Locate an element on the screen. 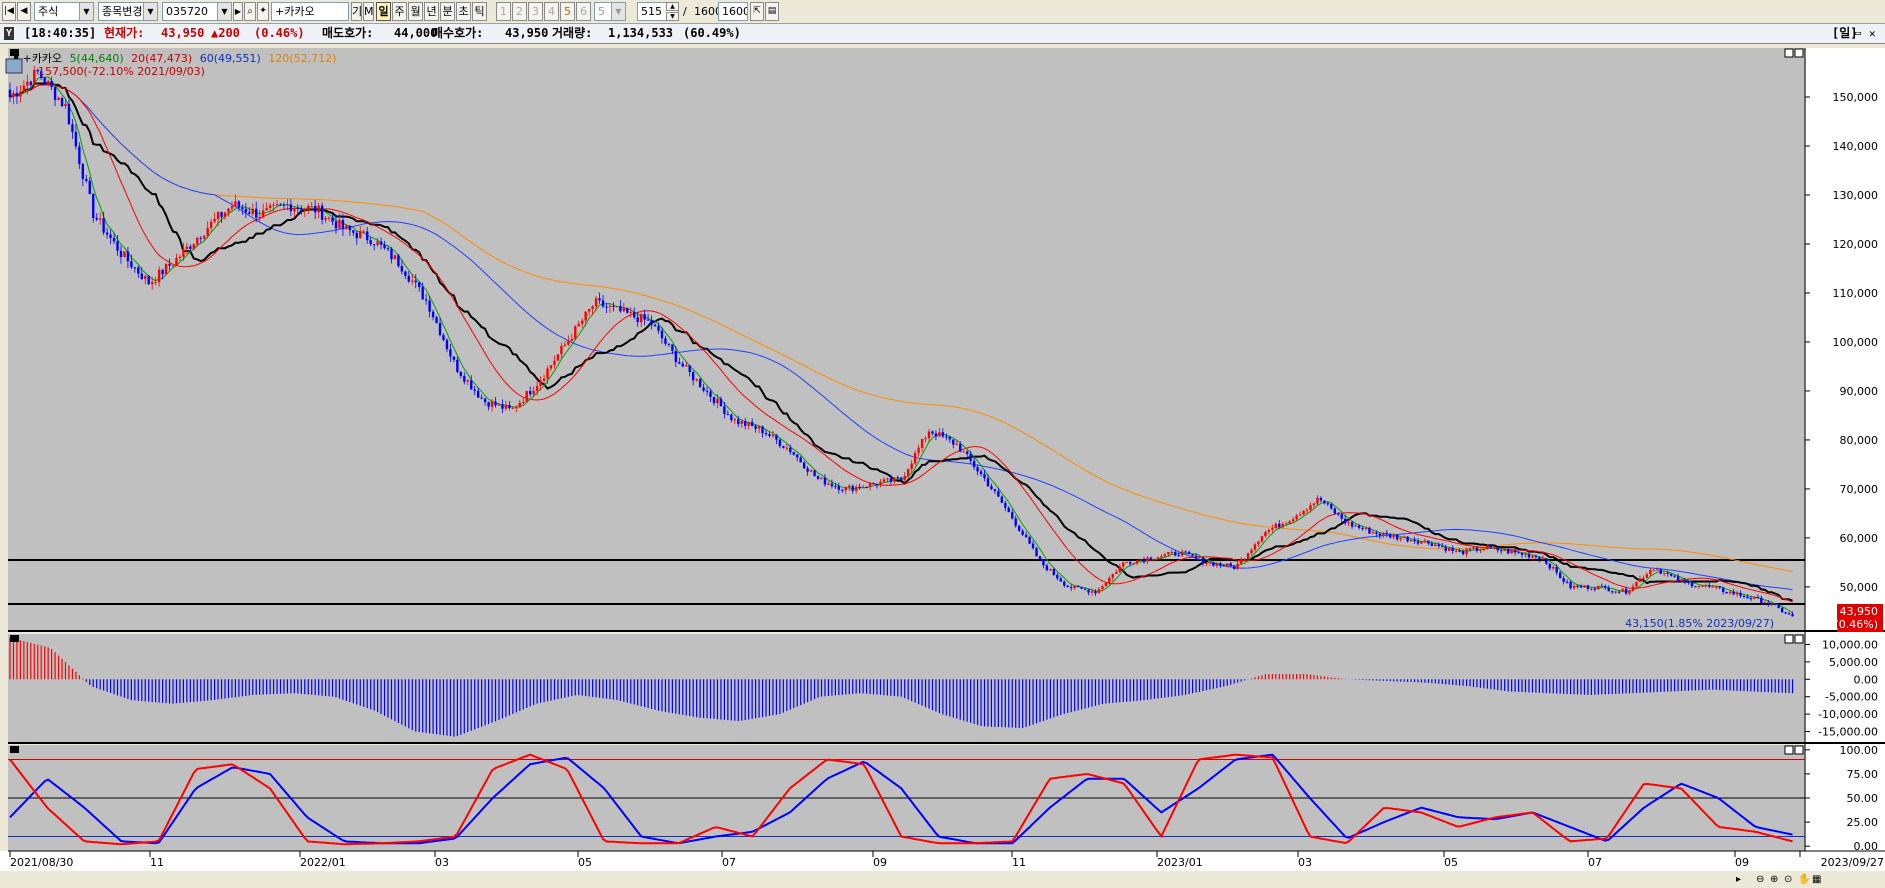 The width and height of the screenshot is (1885, 888). close-icon: ✕ is located at coordinates (1872, 33).